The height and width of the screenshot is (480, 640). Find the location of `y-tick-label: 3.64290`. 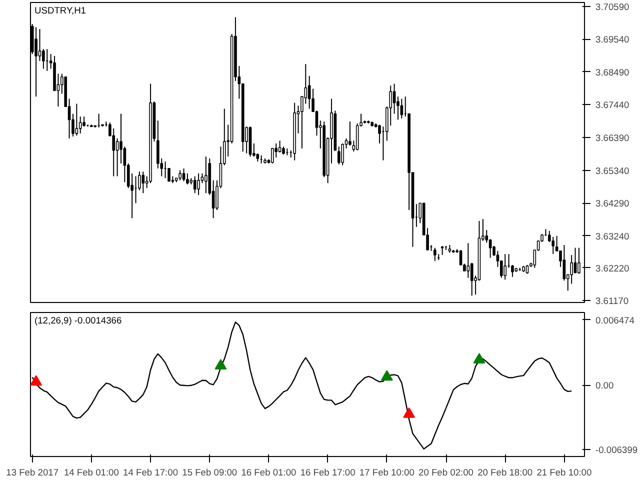

y-tick-label: 3.64290 is located at coordinates (613, 203).